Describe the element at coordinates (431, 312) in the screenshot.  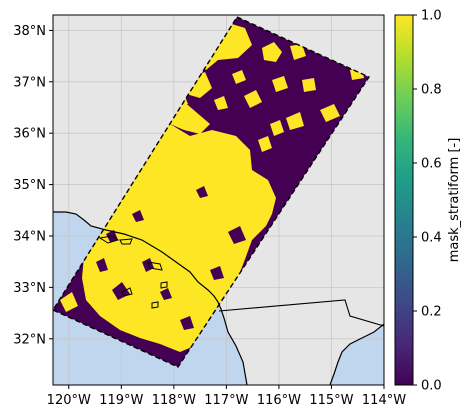
I see `colorbar-tick-label: 0.2` at that location.